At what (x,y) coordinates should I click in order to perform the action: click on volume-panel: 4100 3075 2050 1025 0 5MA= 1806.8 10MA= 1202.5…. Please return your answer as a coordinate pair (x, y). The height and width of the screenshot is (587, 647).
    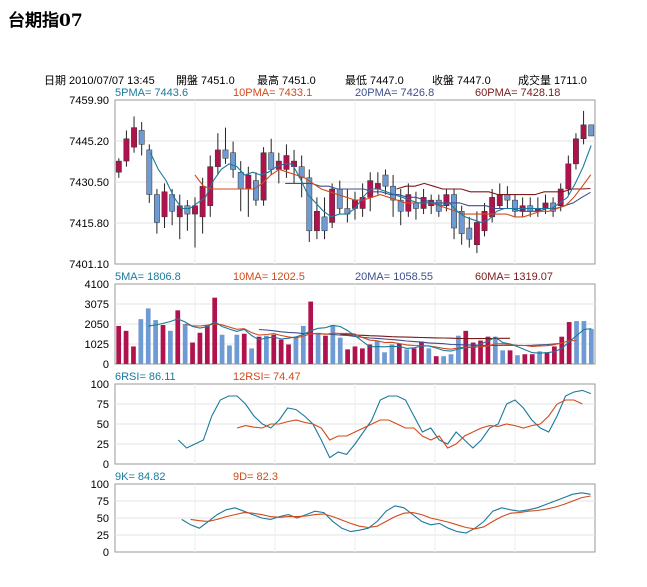
    Looking at the image, I should click on (340, 321).